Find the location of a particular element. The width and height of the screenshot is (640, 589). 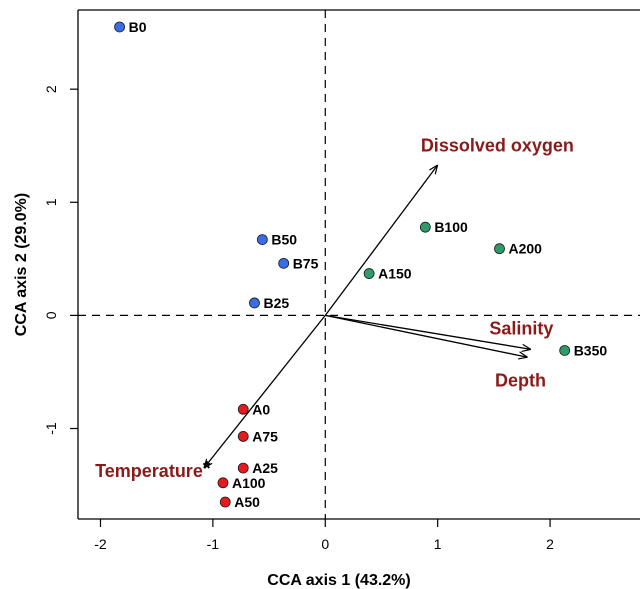

vector-label-dissolved-oxygen: Dissolved oxygen is located at coordinates (497, 145).